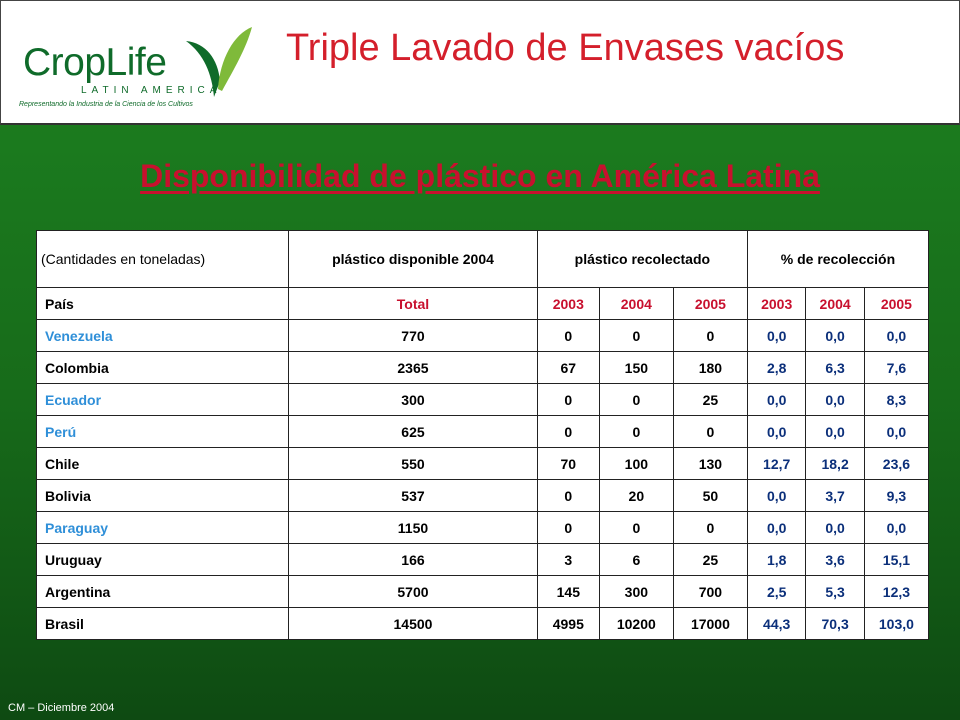  Describe the element at coordinates (896, 559) in the screenshot. I see `percent-cell: 15,1` at that location.